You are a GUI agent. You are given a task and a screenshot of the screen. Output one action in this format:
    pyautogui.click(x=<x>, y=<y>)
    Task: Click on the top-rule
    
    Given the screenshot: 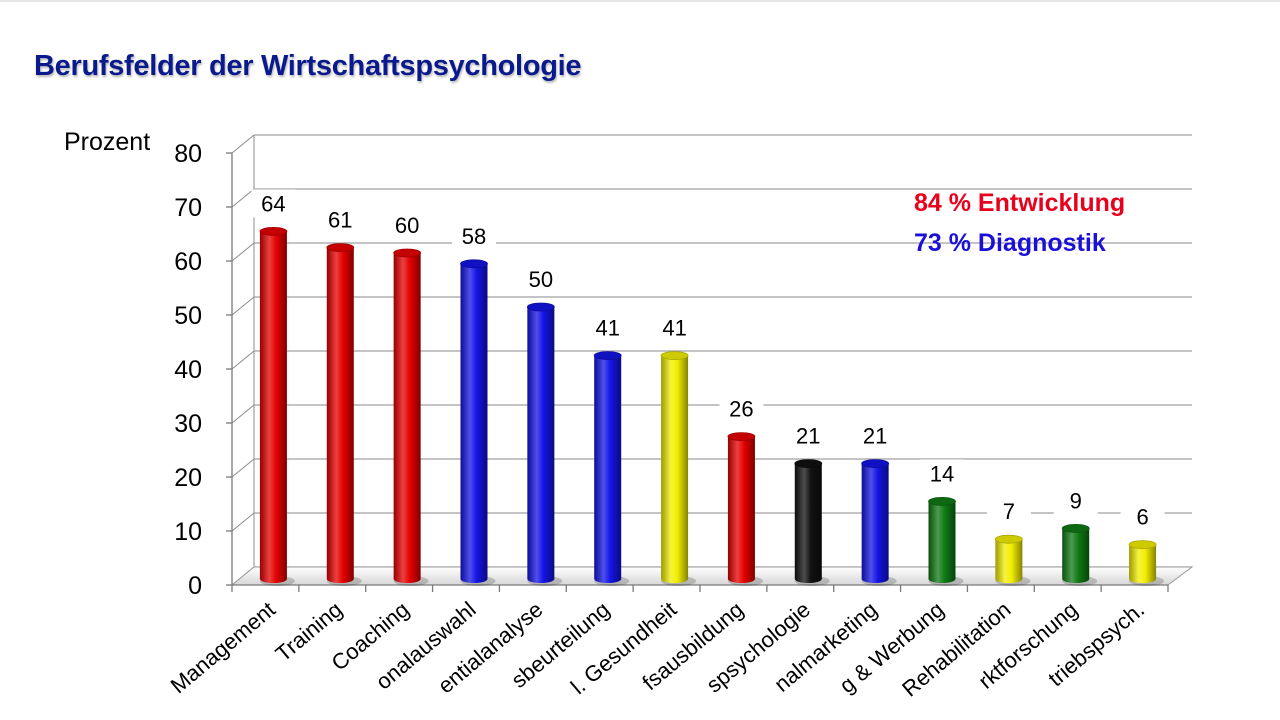 What is the action you would take?
    pyautogui.click(x=640, y=1)
    